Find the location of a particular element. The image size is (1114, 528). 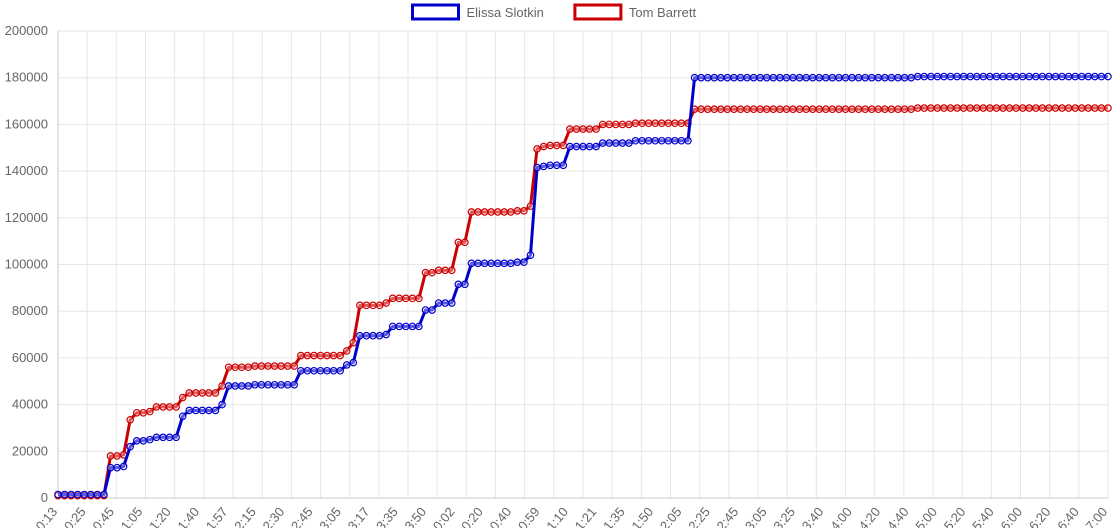

x-tick-label: 7:00 is located at coordinates (1097, 516).